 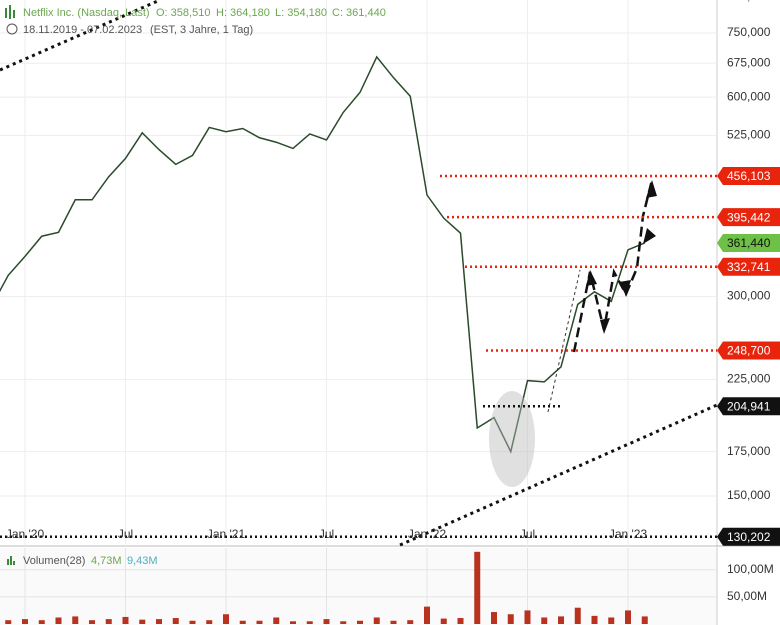 I want to click on y-tick-label: 100,00M, so click(x=750, y=569).